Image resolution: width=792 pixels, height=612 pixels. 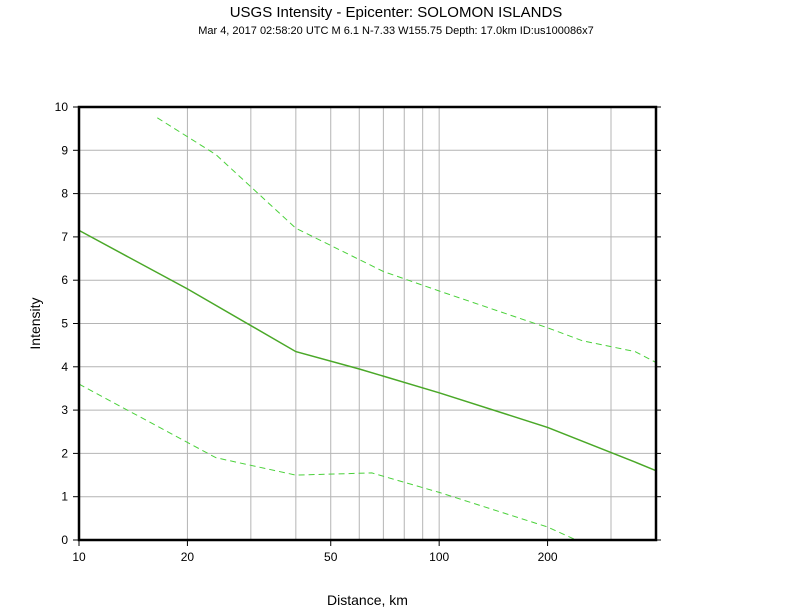 I want to click on x-tick-label: 50, so click(x=331, y=557).